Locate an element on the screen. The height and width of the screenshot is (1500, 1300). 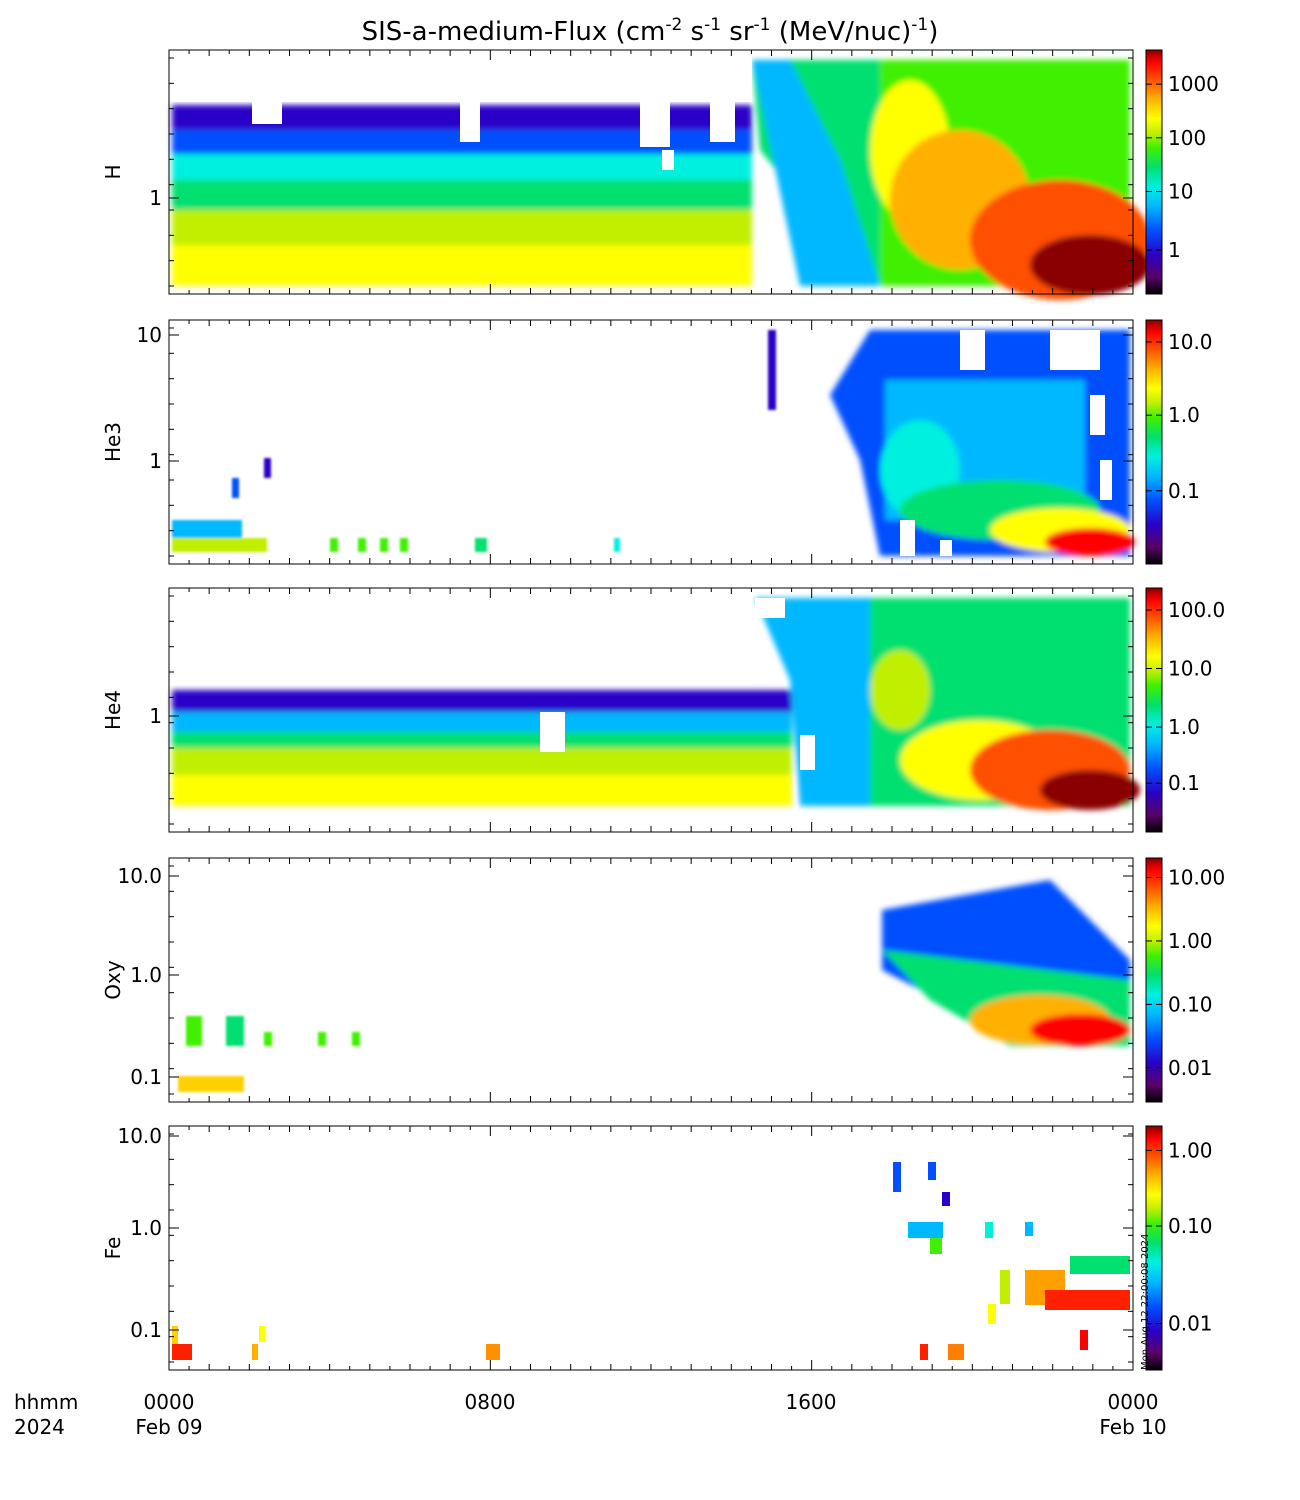
colorbar-he4 is located at coordinates (1154, 710).